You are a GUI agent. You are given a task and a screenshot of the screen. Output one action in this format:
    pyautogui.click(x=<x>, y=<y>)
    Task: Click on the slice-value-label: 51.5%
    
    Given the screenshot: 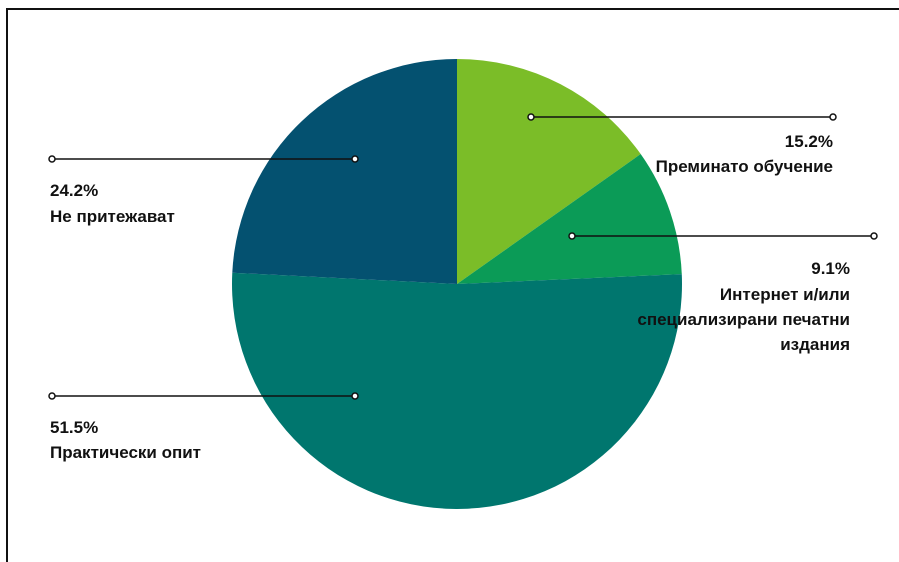 What is the action you would take?
    pyautogui.click(x=74, y=427)
    